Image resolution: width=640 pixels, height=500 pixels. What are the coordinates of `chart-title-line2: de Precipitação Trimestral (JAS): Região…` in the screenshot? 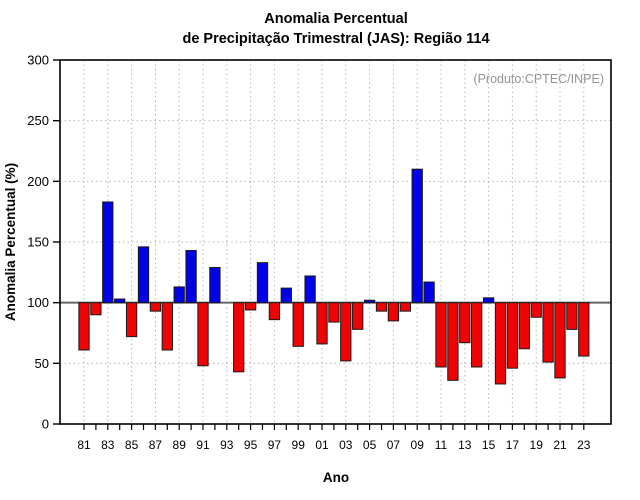 It's located at (335, 39).